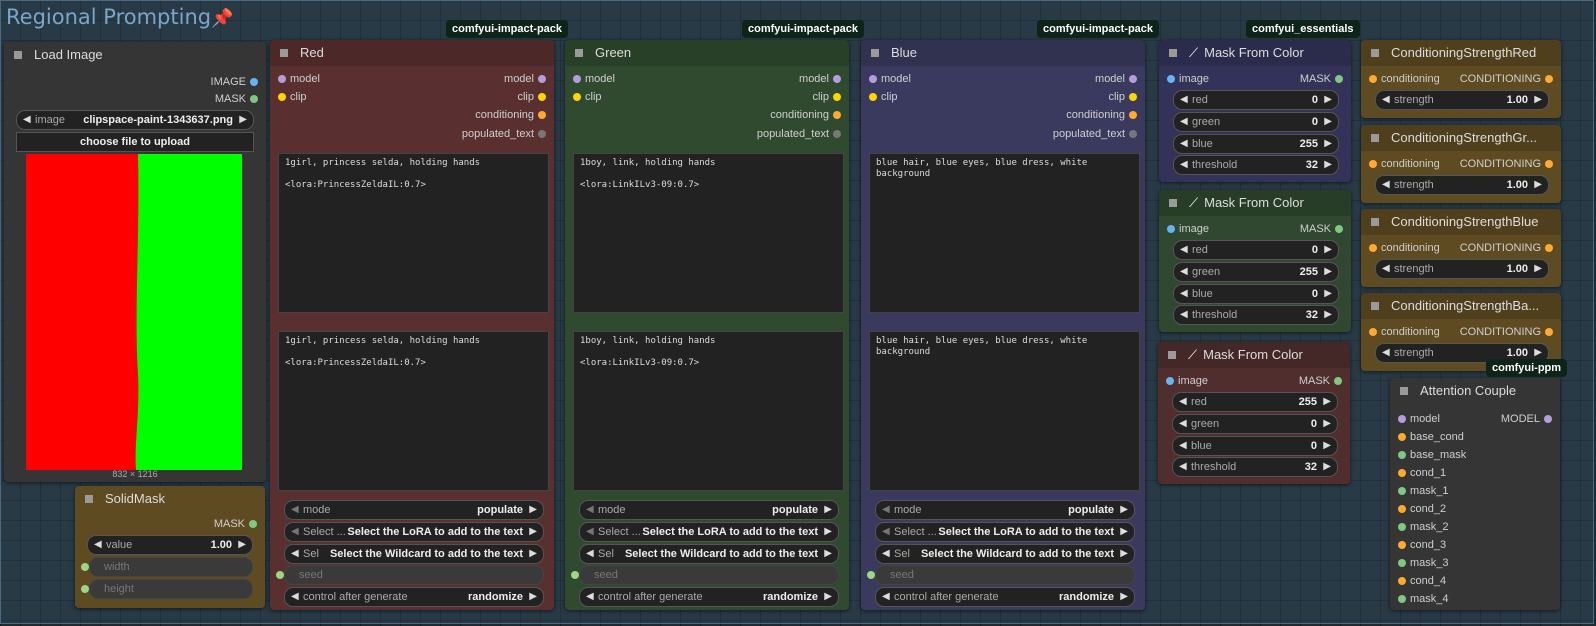 This screenshot has width=1596, height=626. Describe the element at coordinates (1506, 164) in the screenshot. I see `output-conditioning: CONDITIONING` at that location.